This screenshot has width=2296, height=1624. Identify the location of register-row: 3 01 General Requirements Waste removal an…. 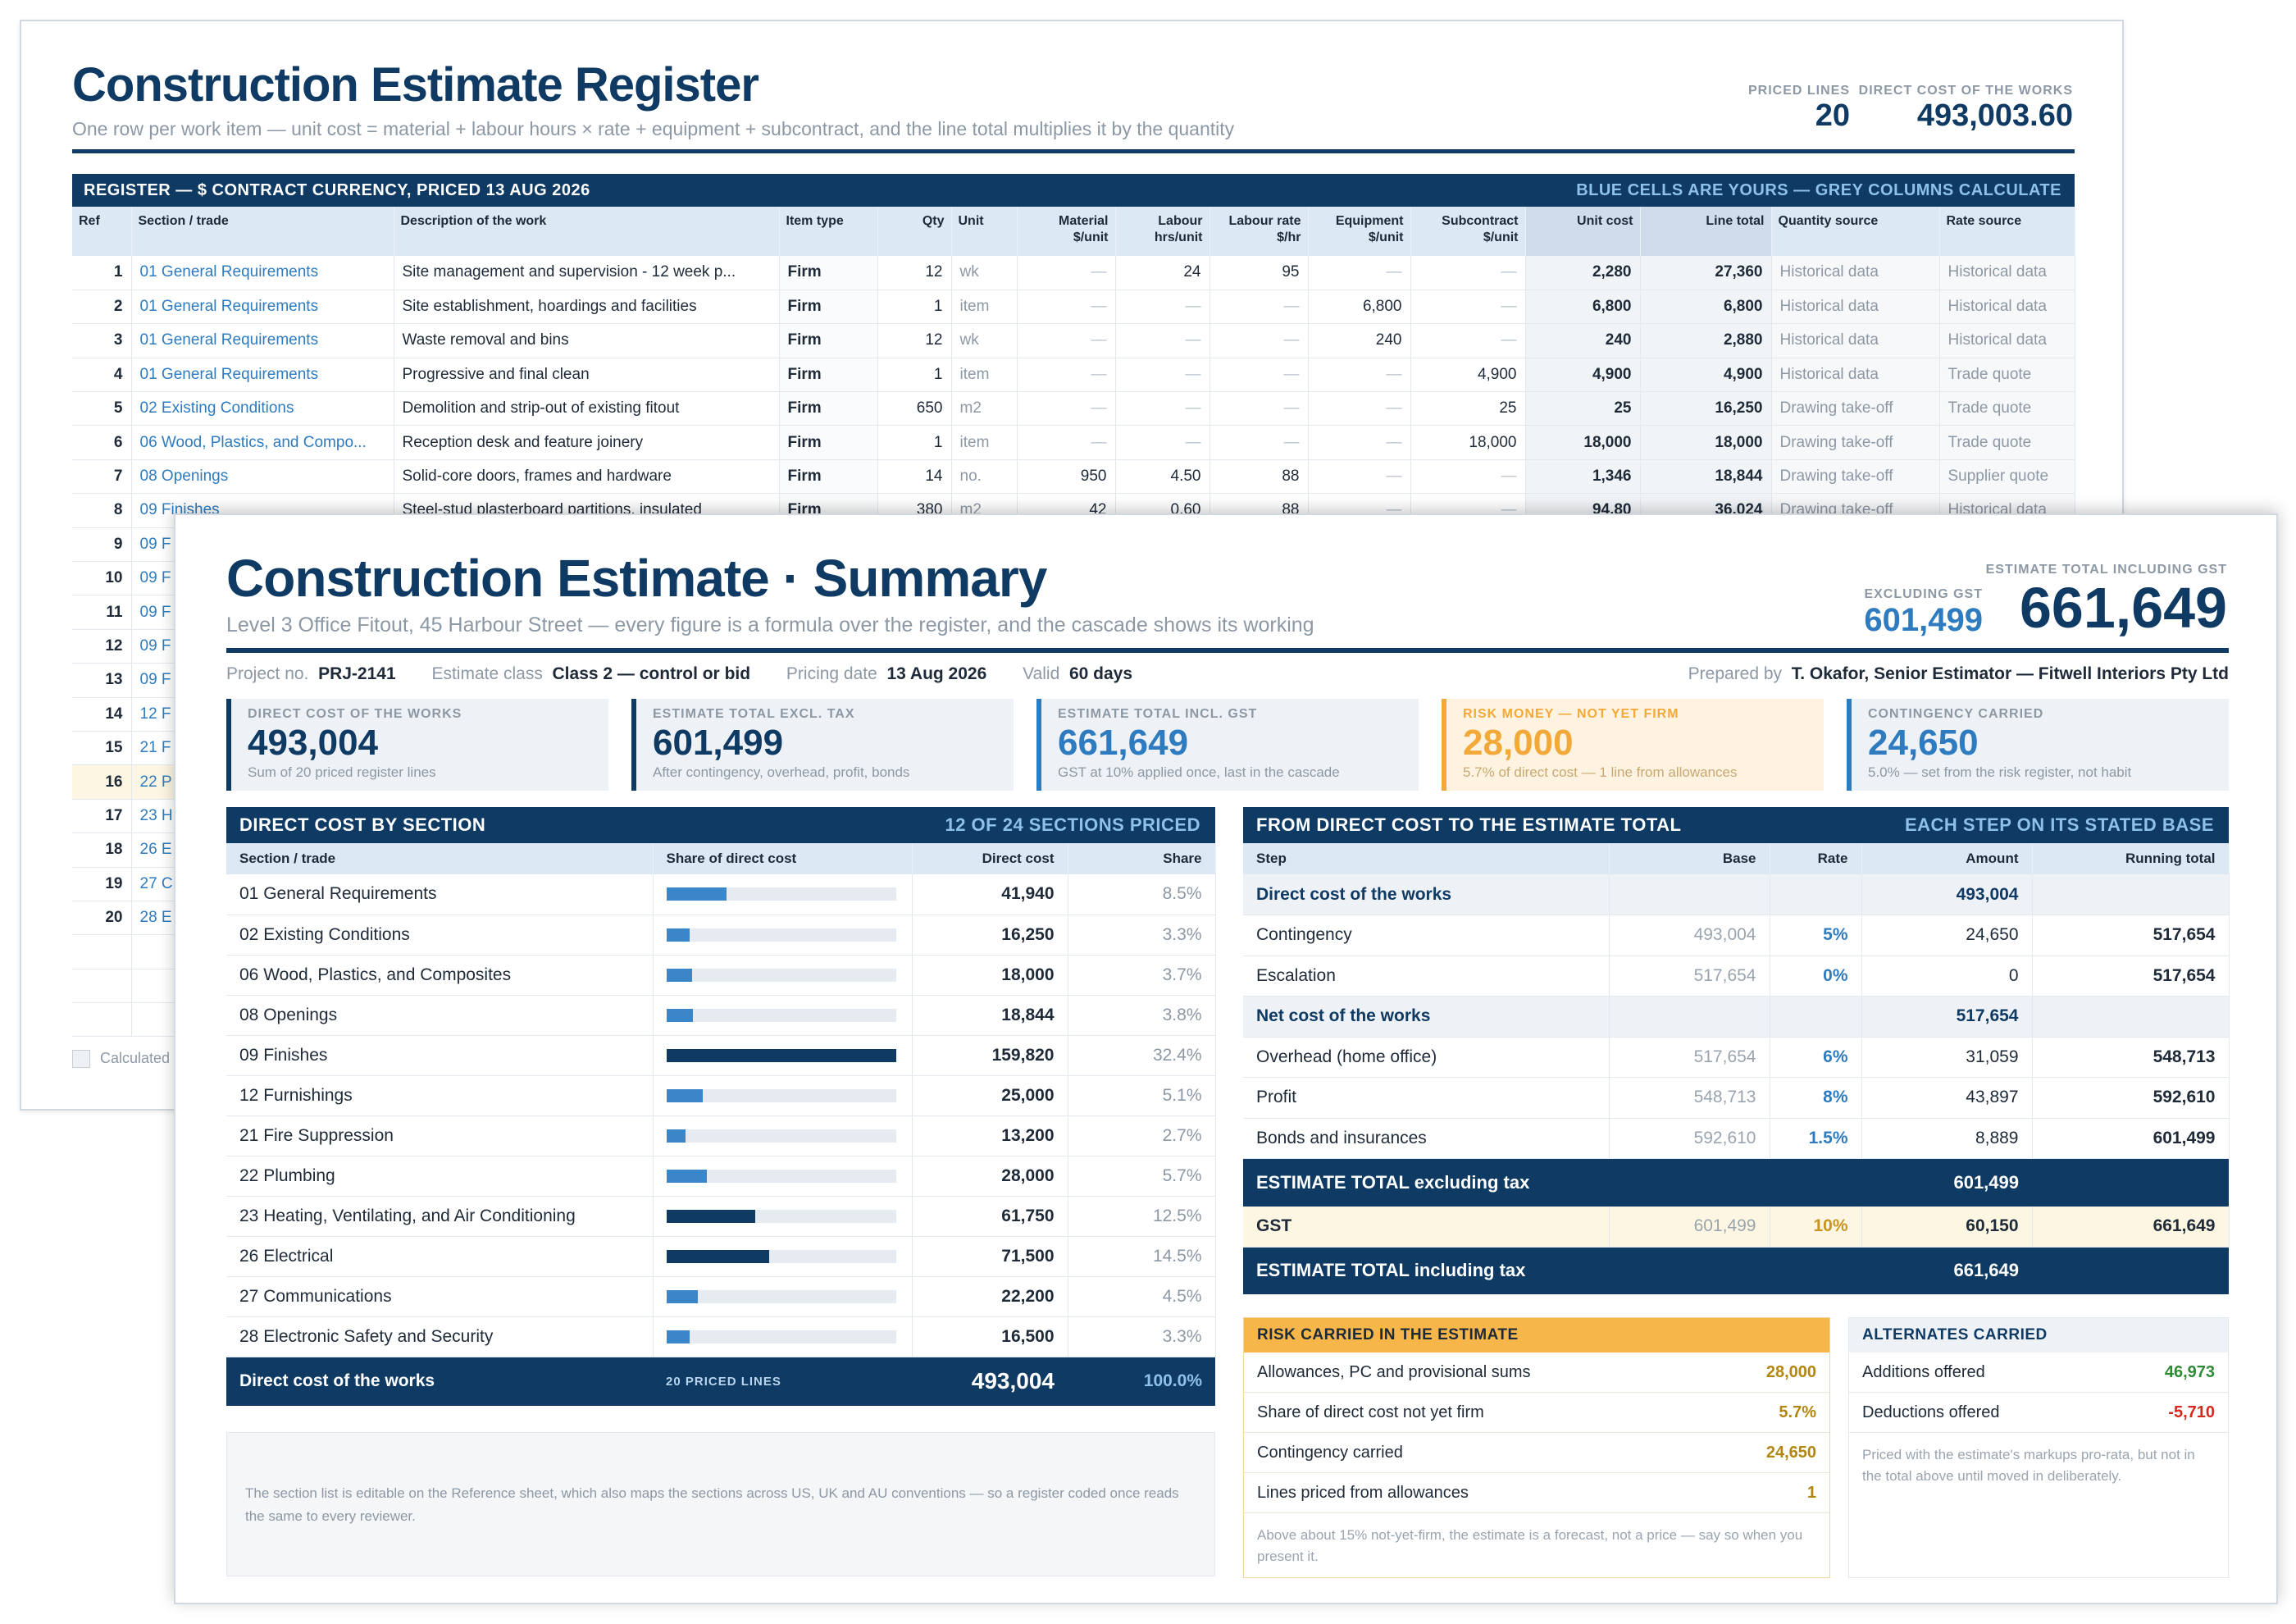
(1073, 340).